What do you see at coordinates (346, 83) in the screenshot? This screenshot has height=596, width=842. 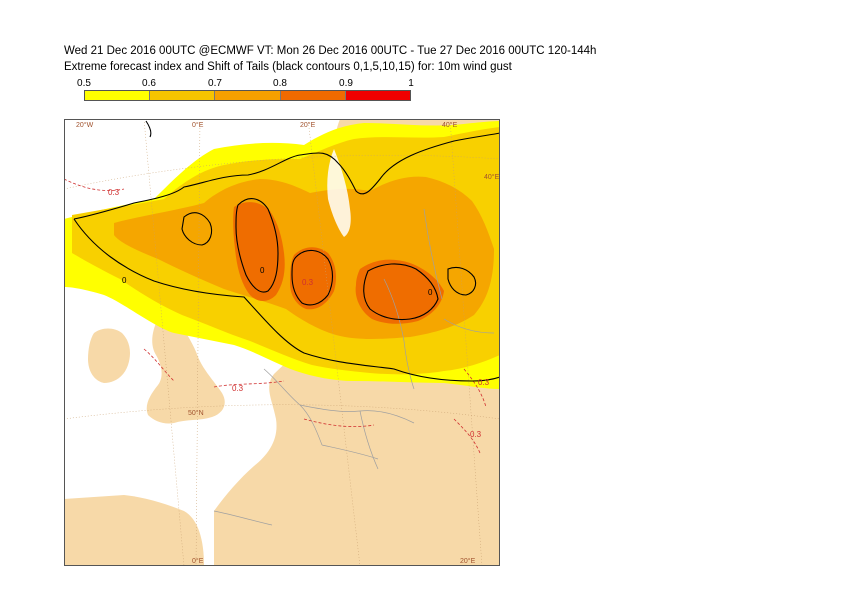 I see `legend-tick: 0.9` at bounding box center [346, 83].